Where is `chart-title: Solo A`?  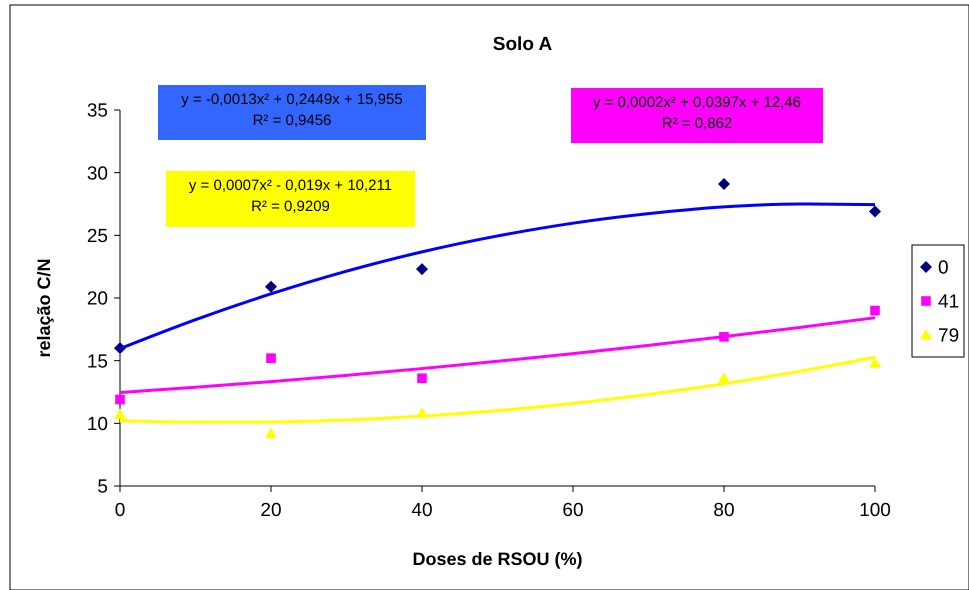
chart-title: Solo A is located at coordinates (522, 44).